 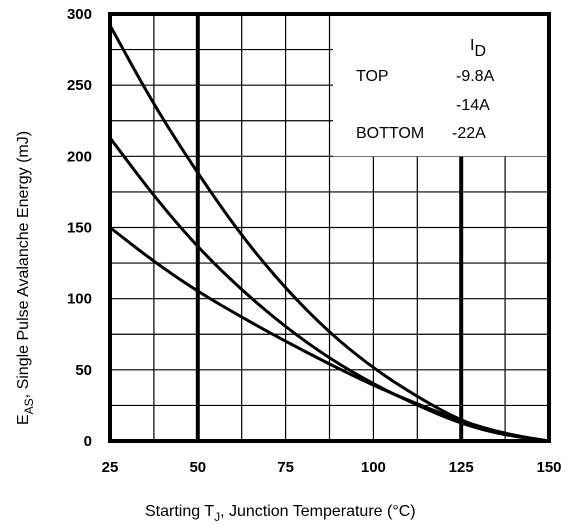 What do you see at coordinates (79, 14) in the screenshot?
I see `y-tick-label: 300` at bounding box center [79, 14].